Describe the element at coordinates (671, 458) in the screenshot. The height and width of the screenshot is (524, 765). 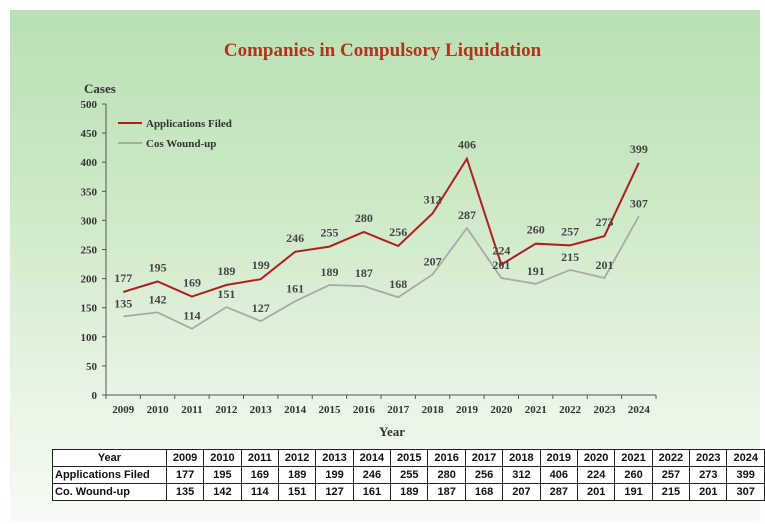
I see `table-cell: 2022` at that location.